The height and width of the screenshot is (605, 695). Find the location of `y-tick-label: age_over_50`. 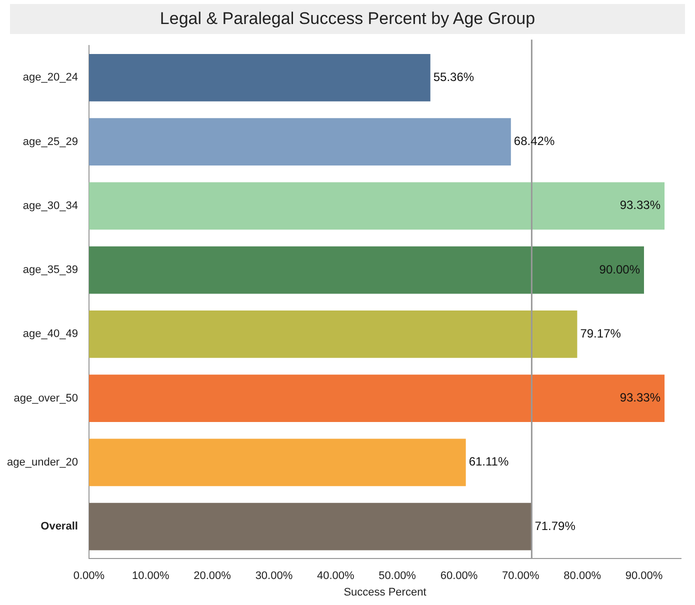

y-tick-label: age_over_50 is located at coordinates (46, 398).